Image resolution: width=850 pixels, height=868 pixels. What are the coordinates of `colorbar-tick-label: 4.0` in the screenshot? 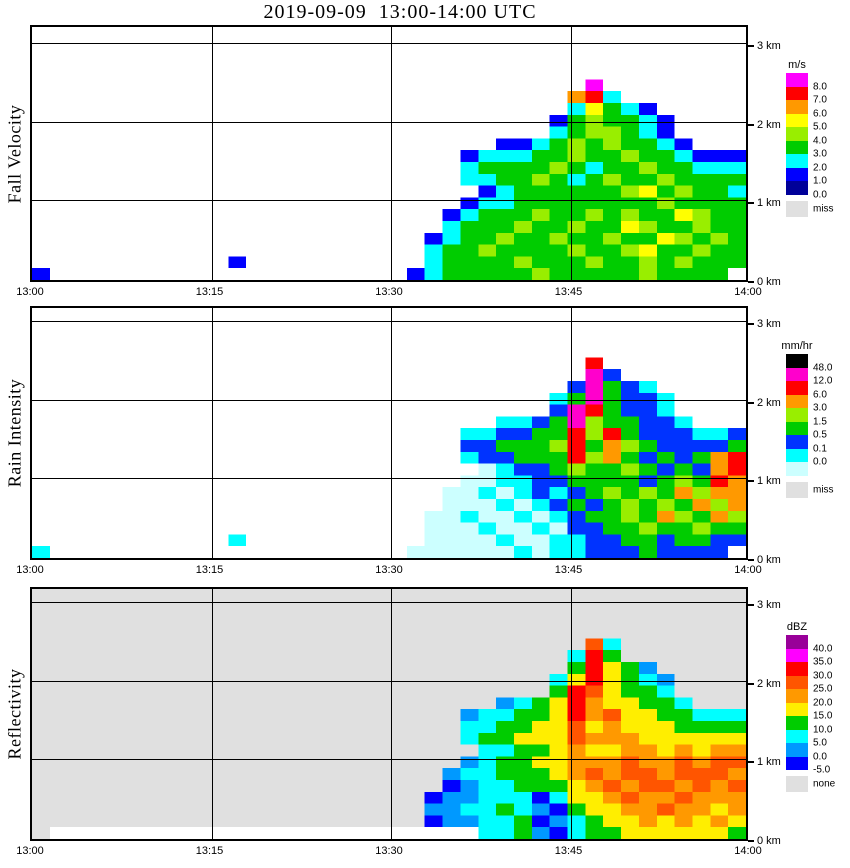 It's located at (820, 140).